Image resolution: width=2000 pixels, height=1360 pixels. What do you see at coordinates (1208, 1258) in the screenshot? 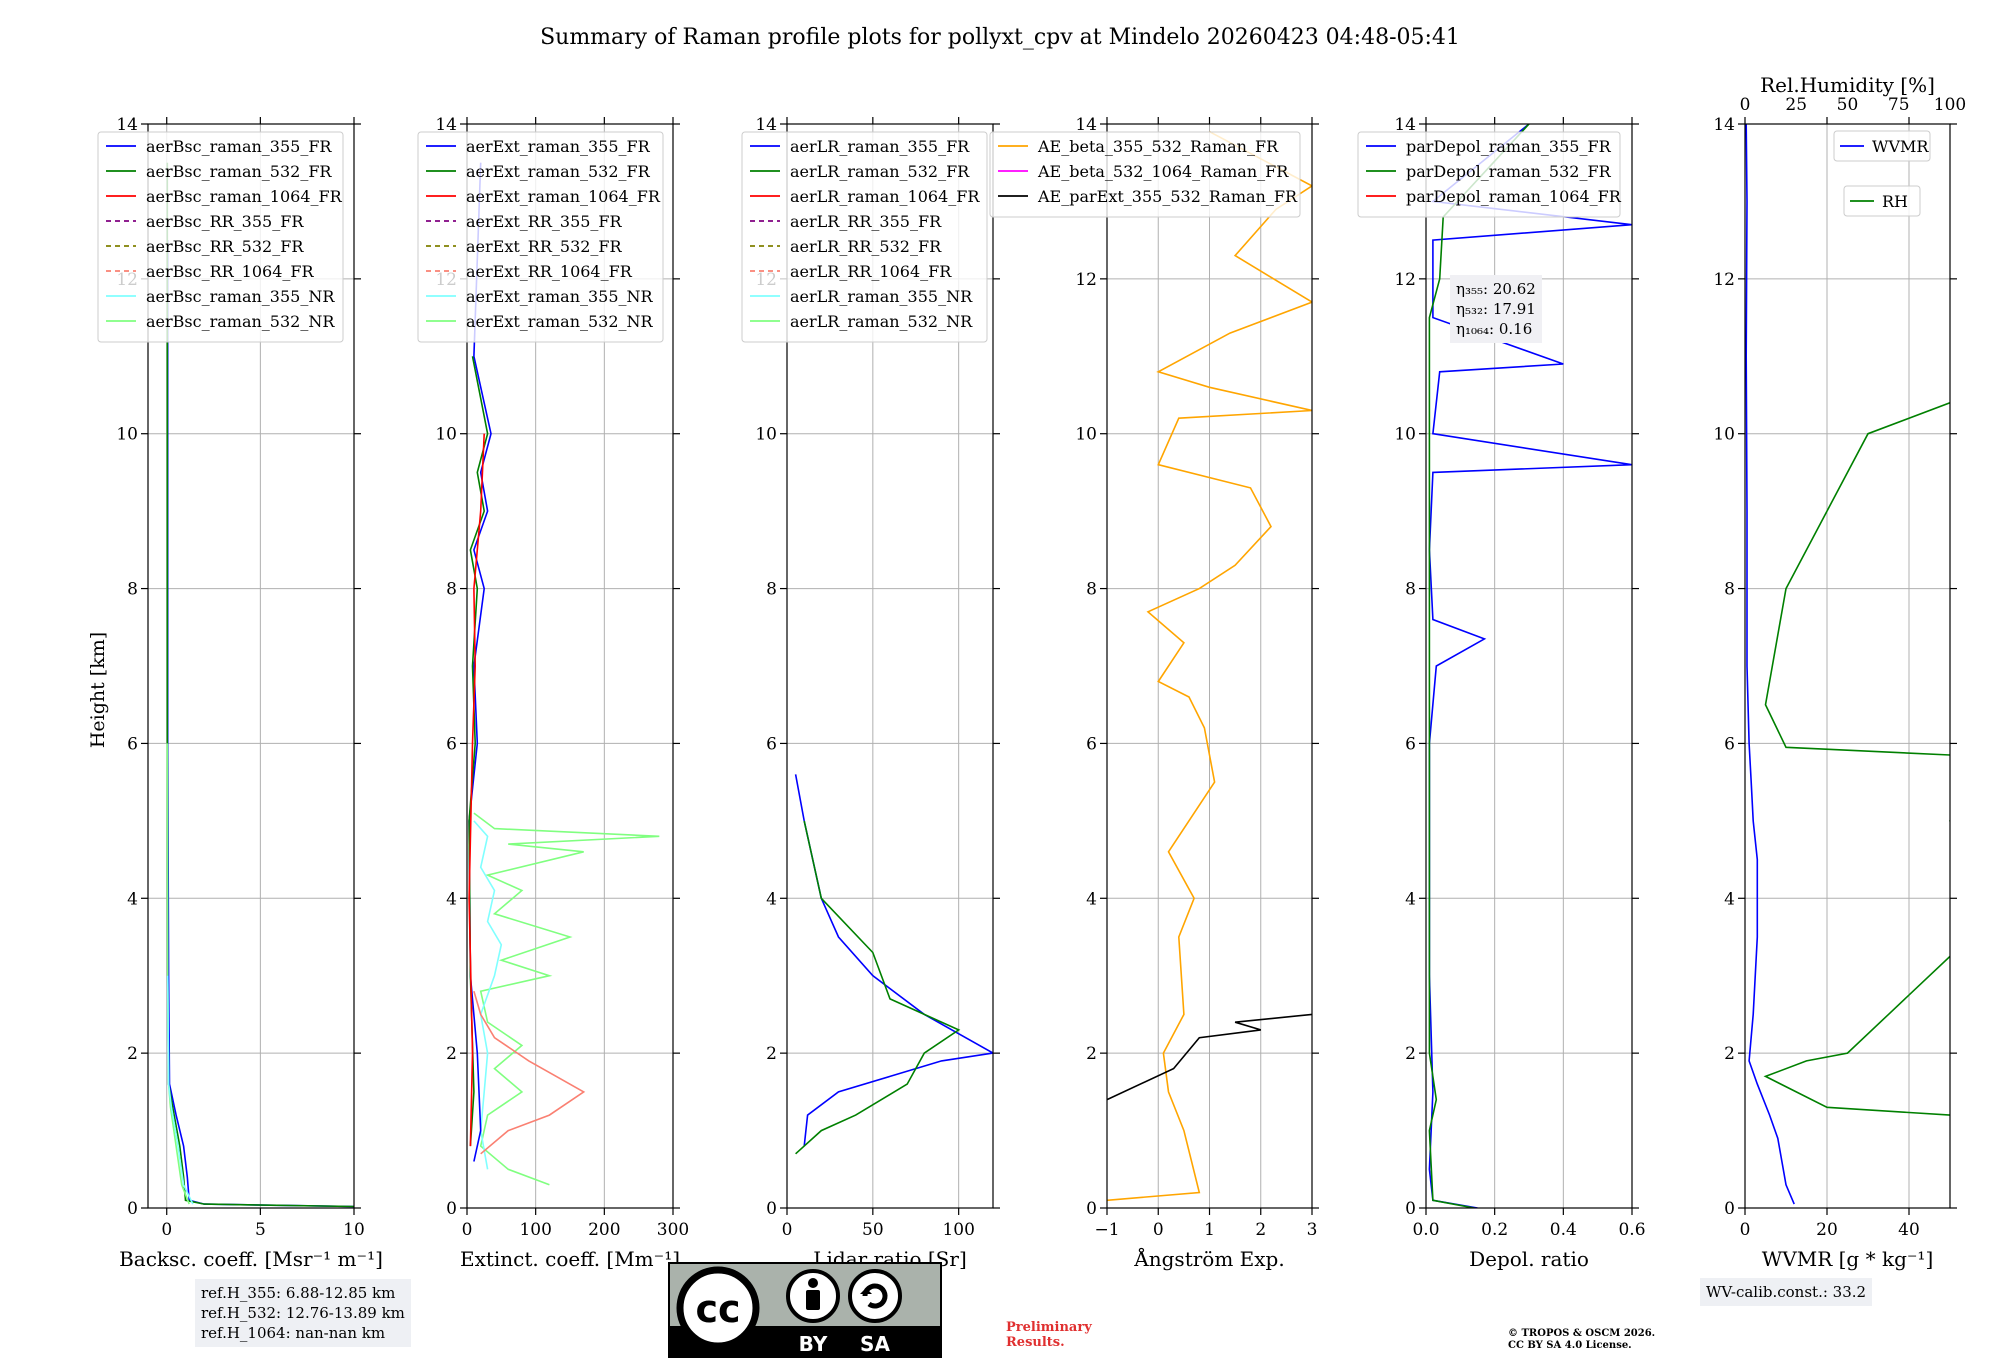
I see `x-axis-label: Ångström Exp.` at bounding box center [1208, 1258].